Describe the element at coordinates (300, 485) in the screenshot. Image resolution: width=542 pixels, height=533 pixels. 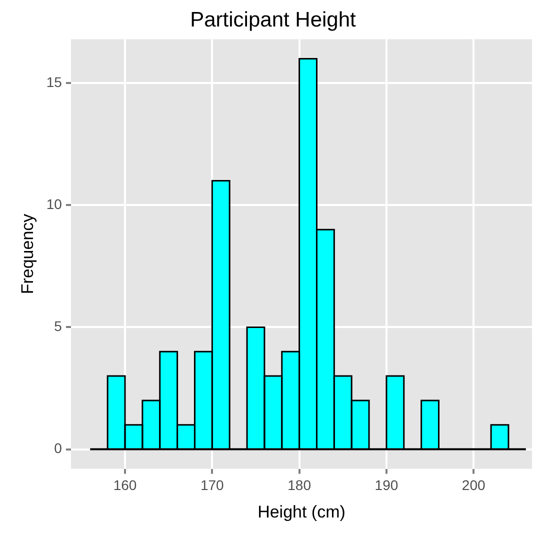
I see `x-tick-label: 180` at that location.